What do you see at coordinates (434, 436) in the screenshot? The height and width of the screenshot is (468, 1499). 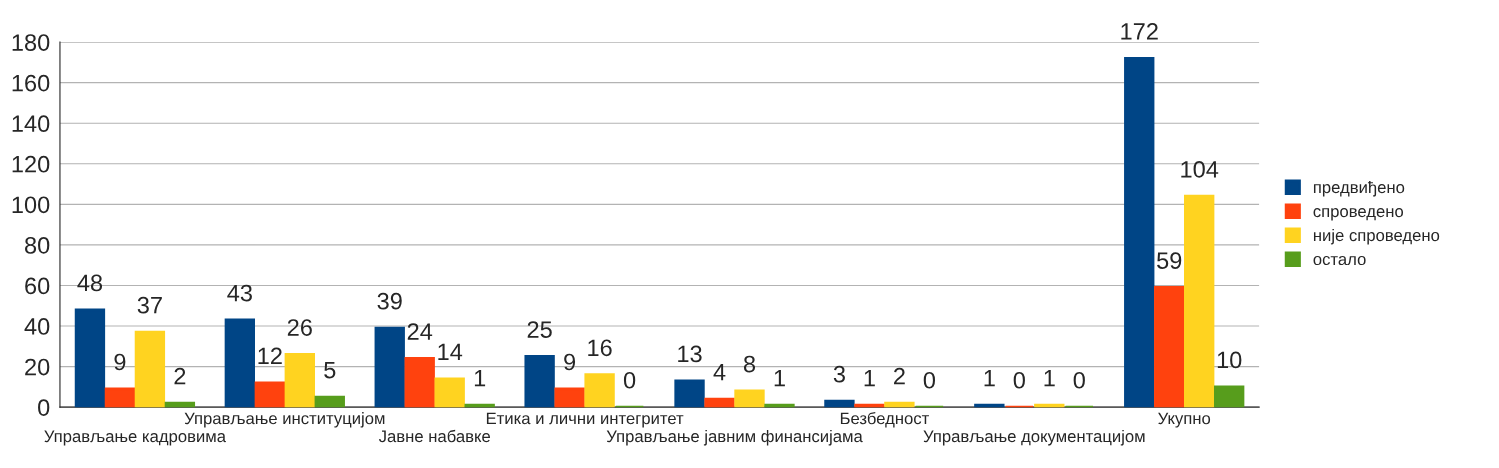 I see `x-tick-label: Јавне набавке` at bounding box center [434, 436].